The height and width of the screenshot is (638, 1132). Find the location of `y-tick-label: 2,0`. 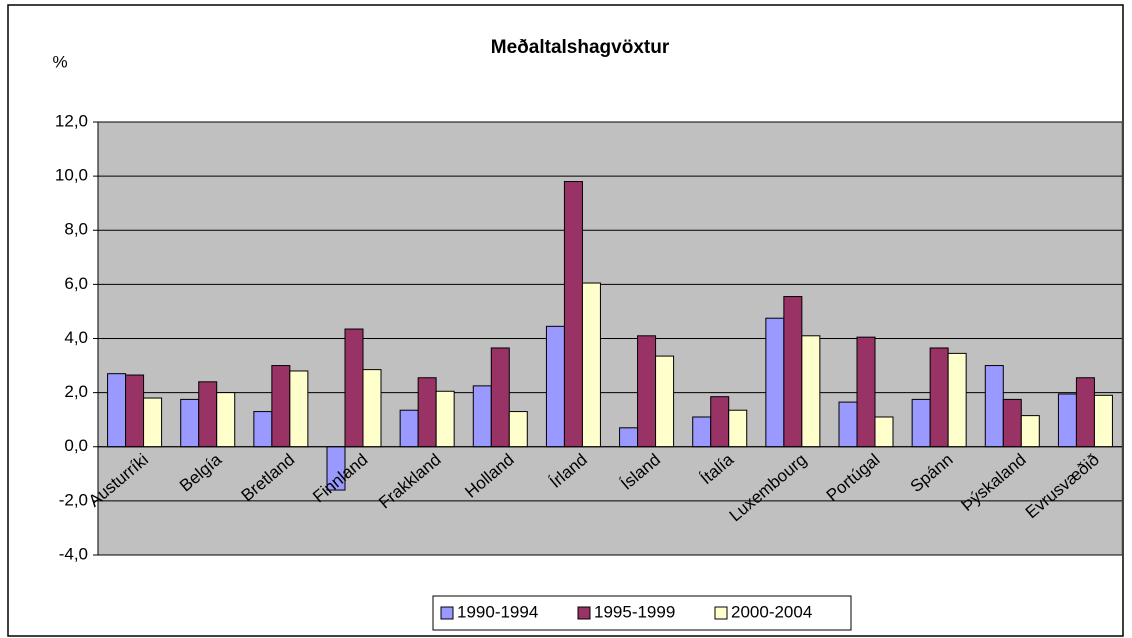

y-tick-label: 2,0 is located at coordinates (76, 391).